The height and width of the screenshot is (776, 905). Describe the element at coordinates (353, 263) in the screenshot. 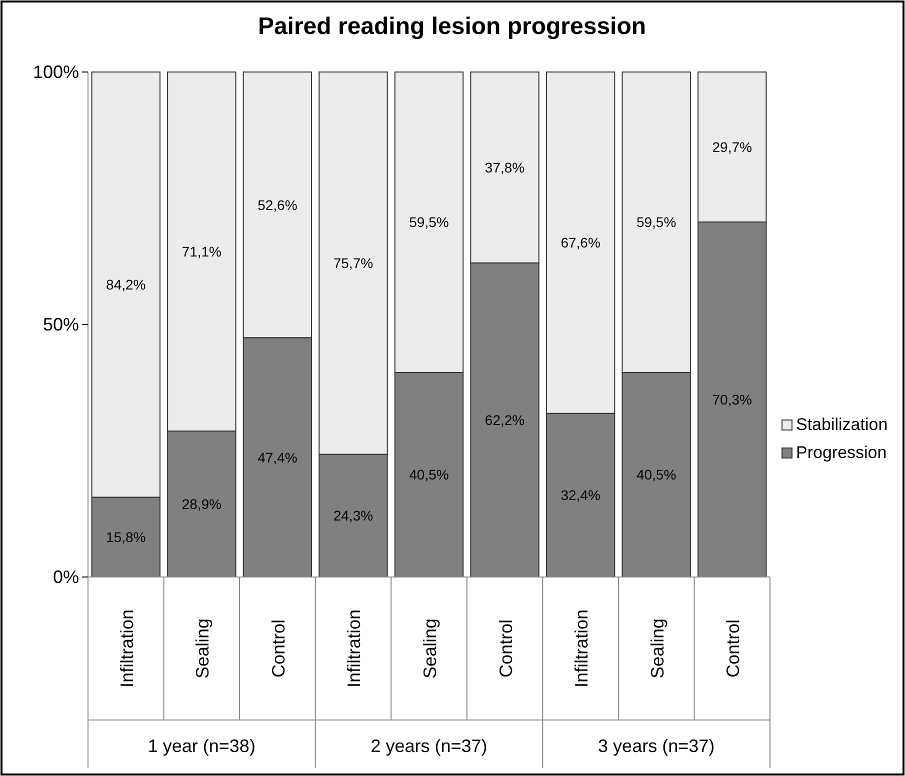

I see `data-label: 75,7%` at that location.